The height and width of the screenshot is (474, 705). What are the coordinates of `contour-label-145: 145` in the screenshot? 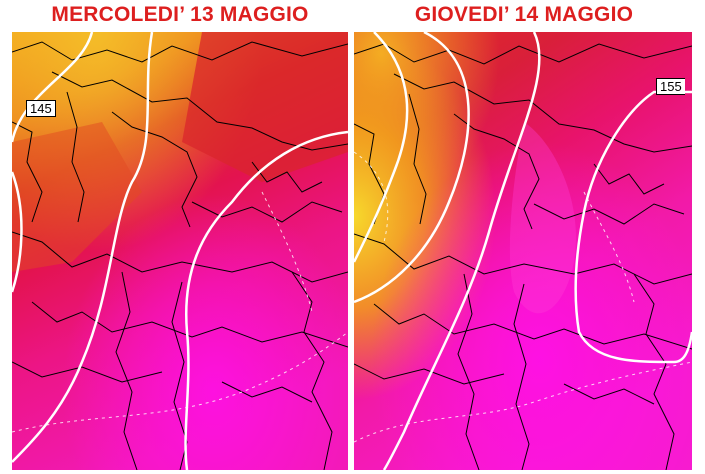 It's located at (41, 108).